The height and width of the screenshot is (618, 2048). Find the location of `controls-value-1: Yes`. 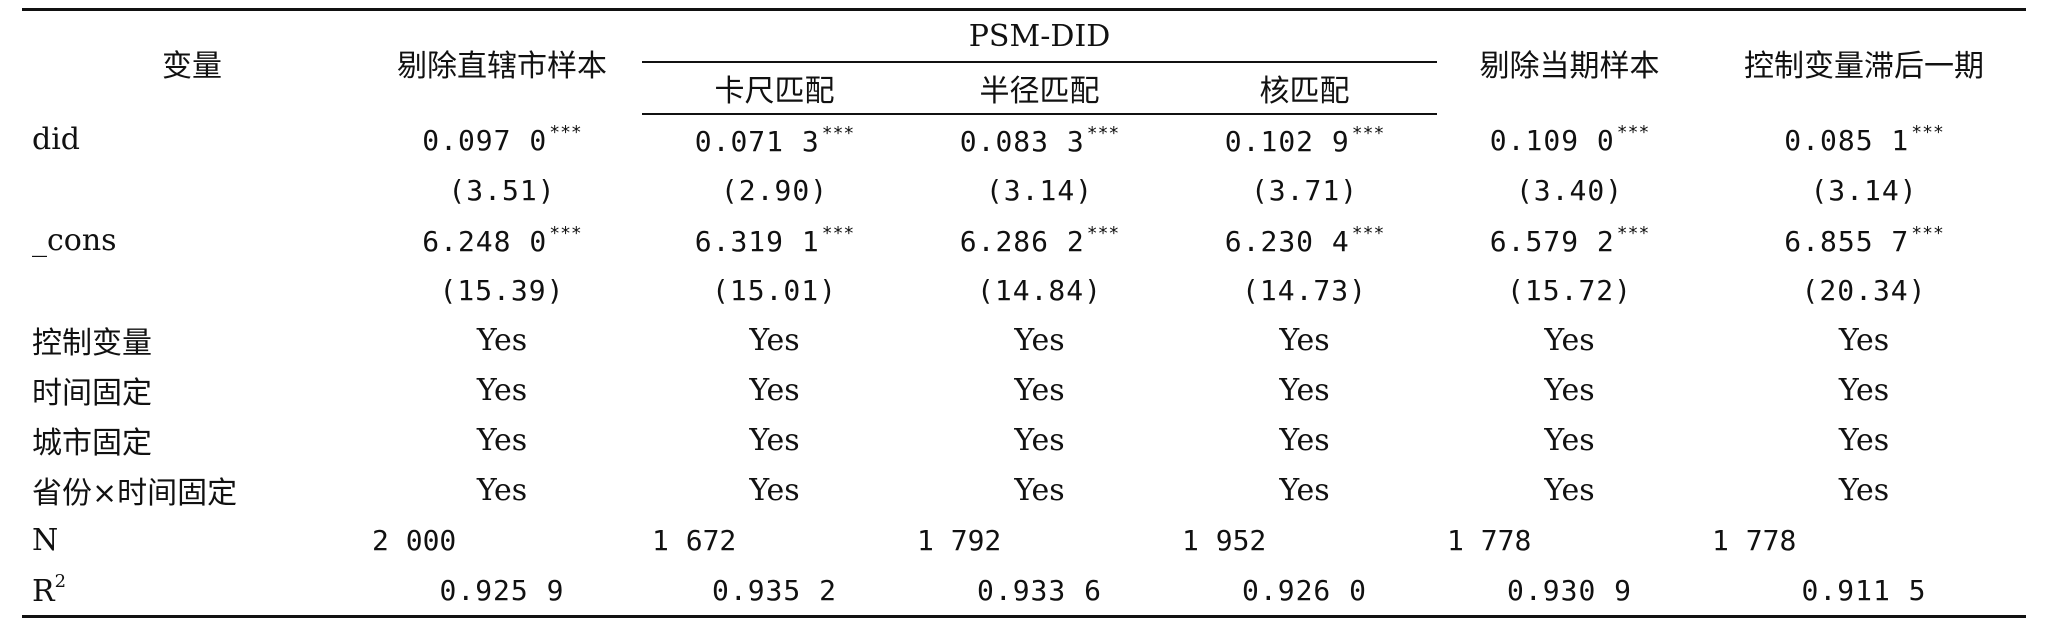

controls-value-1: Yes is located at coordinates (502, 340).